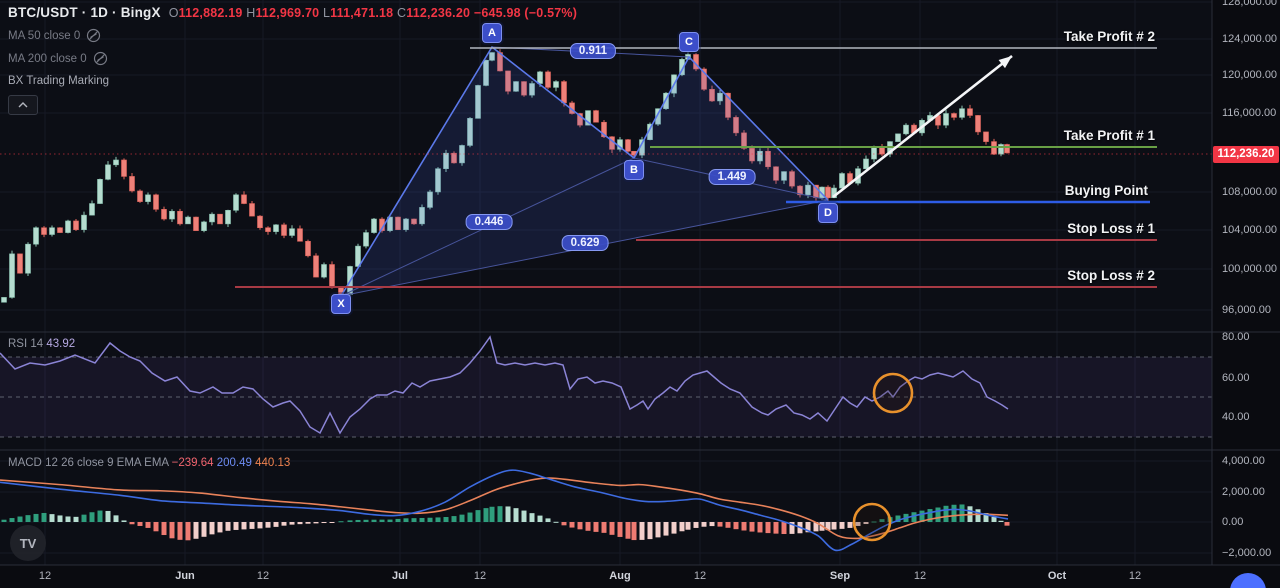 This screenshot has height=588, width=1280. What do you see at coordinates (47, 58) in the screenshot?
I see `ma200-label: MA 200 close 0` at bounding box center [47, 58].